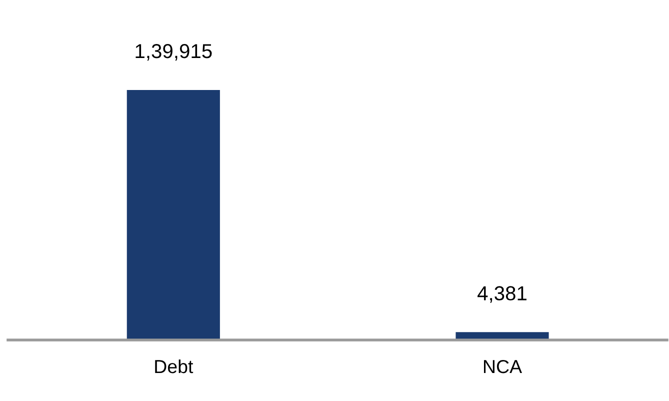 The image size is (669, 401). What do you see at coordinates (174, 366) in the screenshot?
I see `x-tick-label: Debt` at bounding box center [174, 366].